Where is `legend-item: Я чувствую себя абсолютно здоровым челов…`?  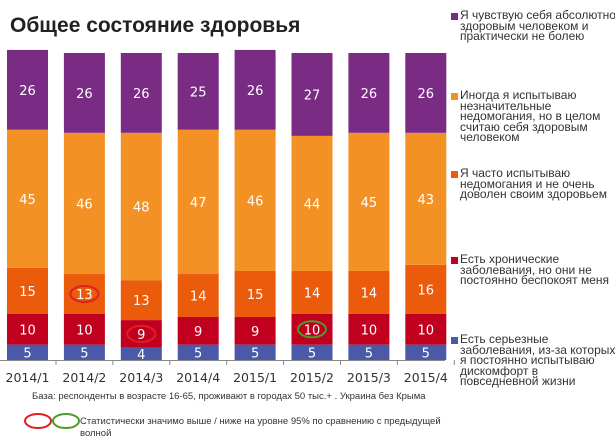 legend-item: Я чувствую себя абсолютно здоровым челов… is located at coordinates (533, 25).